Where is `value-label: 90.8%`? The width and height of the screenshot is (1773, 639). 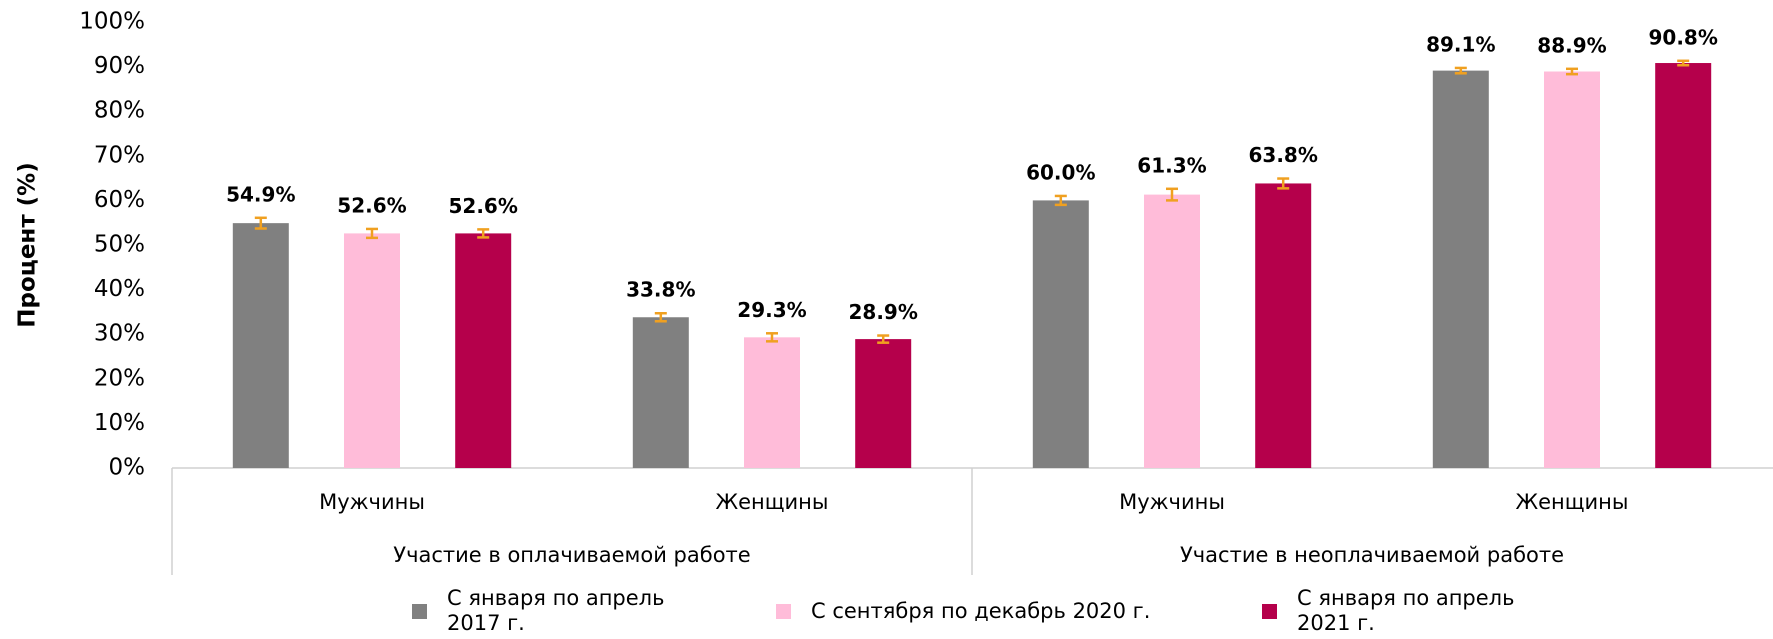
value-label: 90.8% is located at coordinates (1683, 37).